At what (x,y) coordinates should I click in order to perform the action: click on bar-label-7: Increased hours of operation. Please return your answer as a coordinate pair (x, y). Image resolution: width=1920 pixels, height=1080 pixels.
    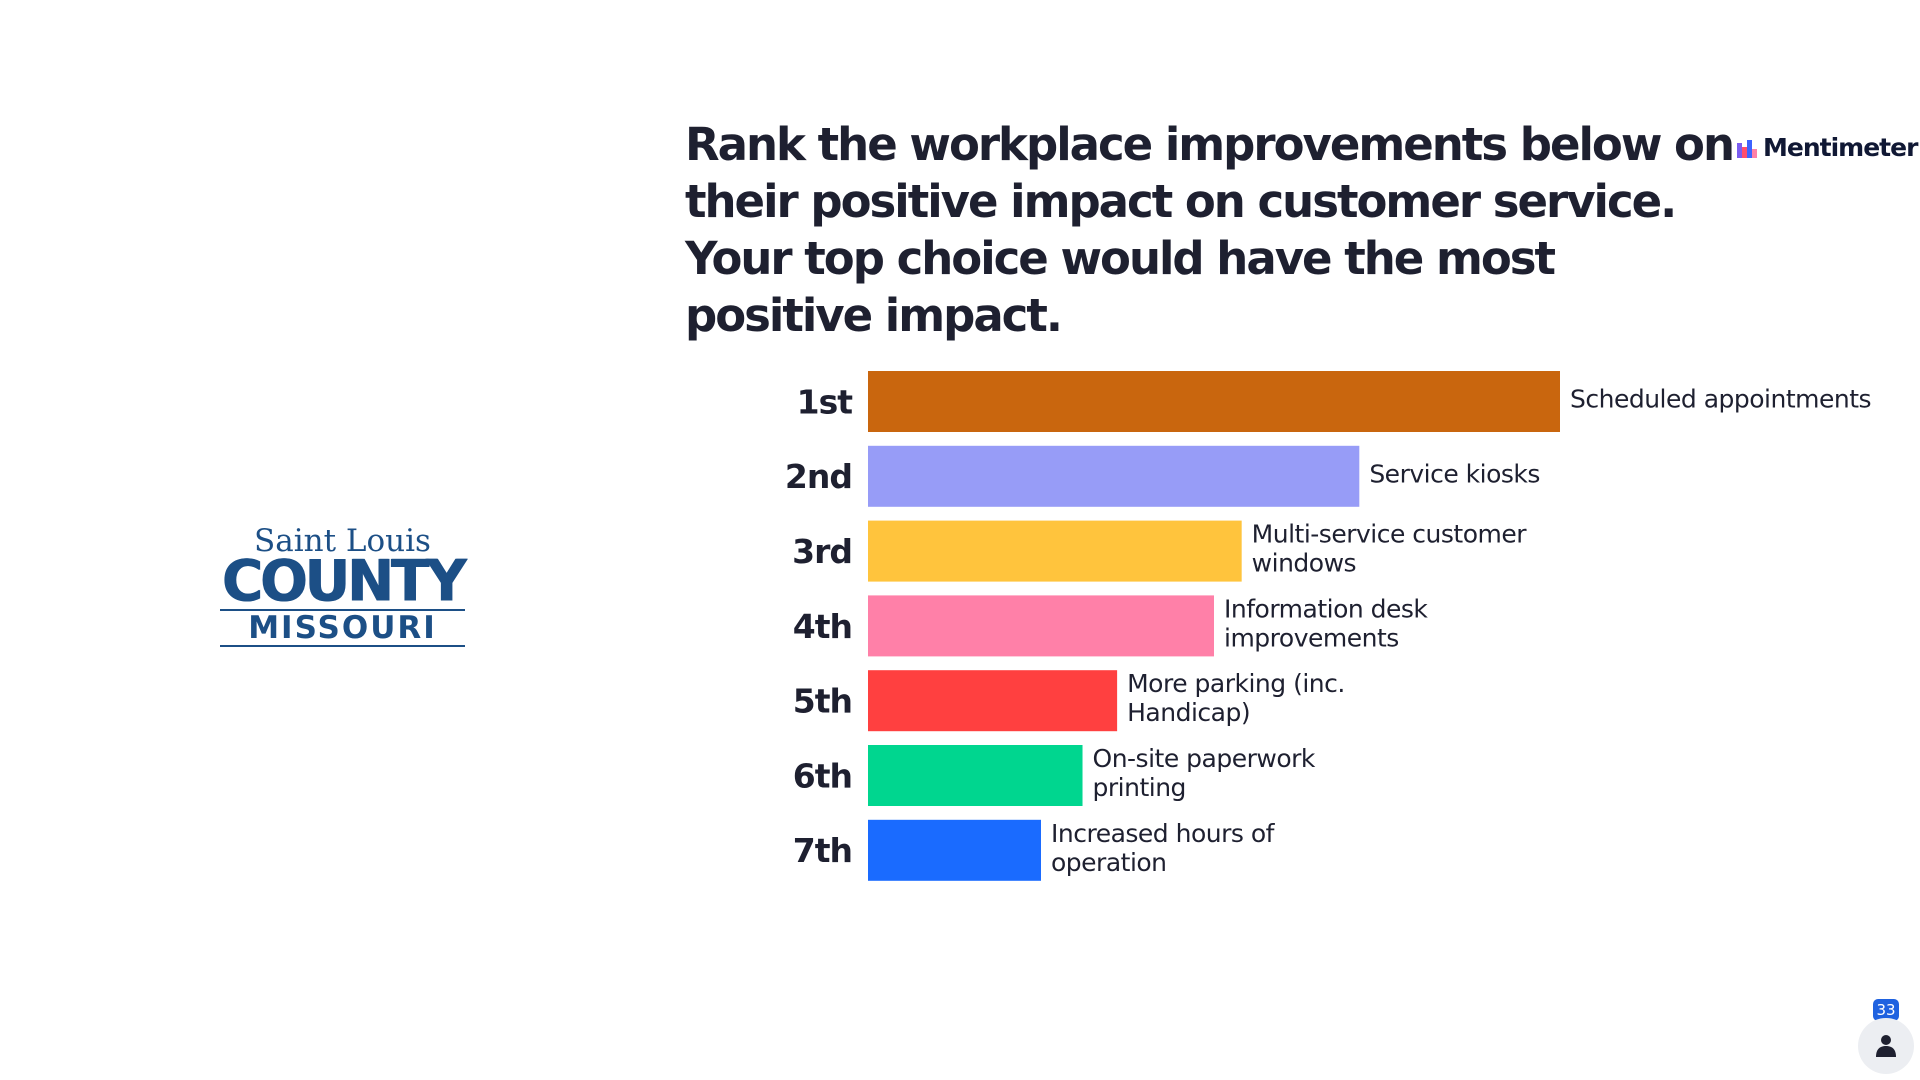
    Looking at the image, I should click on (1163, 848).